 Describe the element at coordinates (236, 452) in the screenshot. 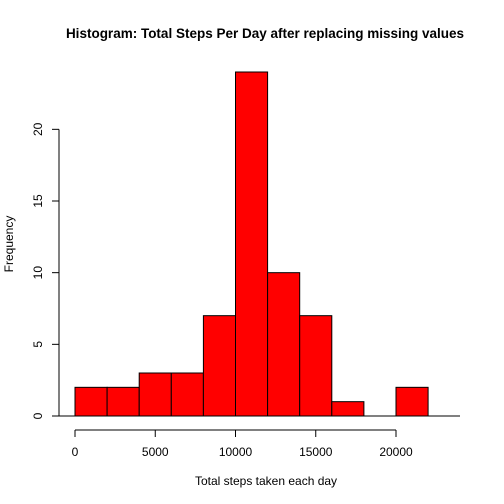

I see `x-tick-label: 10000` at that location.